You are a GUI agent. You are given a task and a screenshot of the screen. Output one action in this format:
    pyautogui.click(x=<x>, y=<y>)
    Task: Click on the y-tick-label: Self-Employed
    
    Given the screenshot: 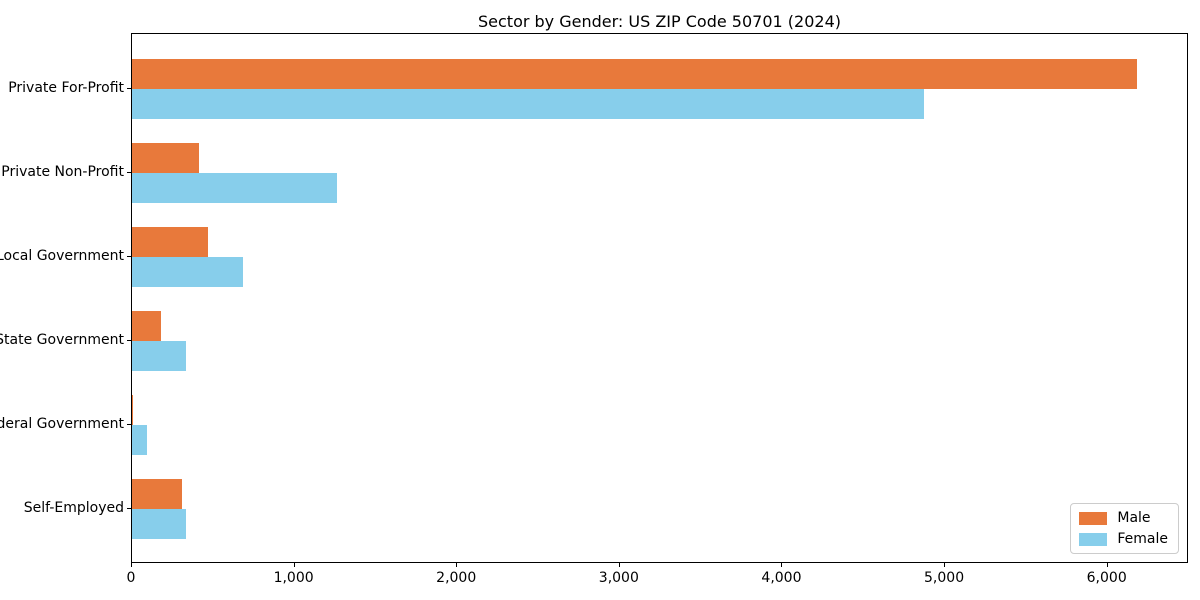 What is the action you would take?
    pyautogui.click(x=73, y=508)
    